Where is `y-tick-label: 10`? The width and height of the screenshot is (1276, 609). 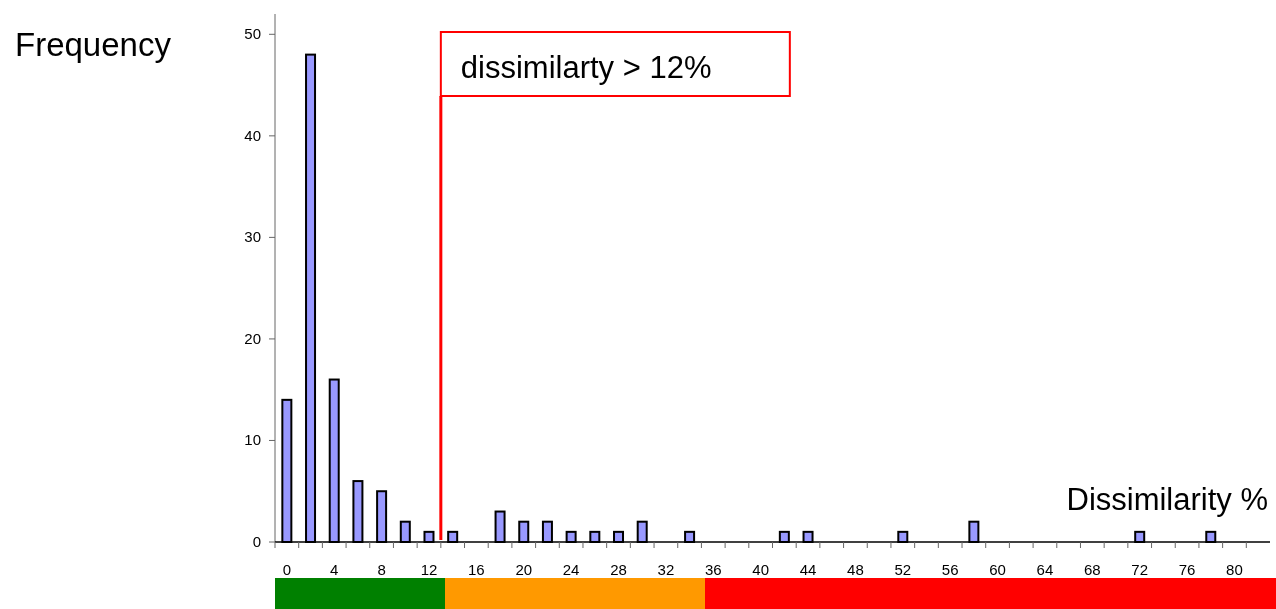
y-tick-label: 10 is located at coordinates (252, 440).